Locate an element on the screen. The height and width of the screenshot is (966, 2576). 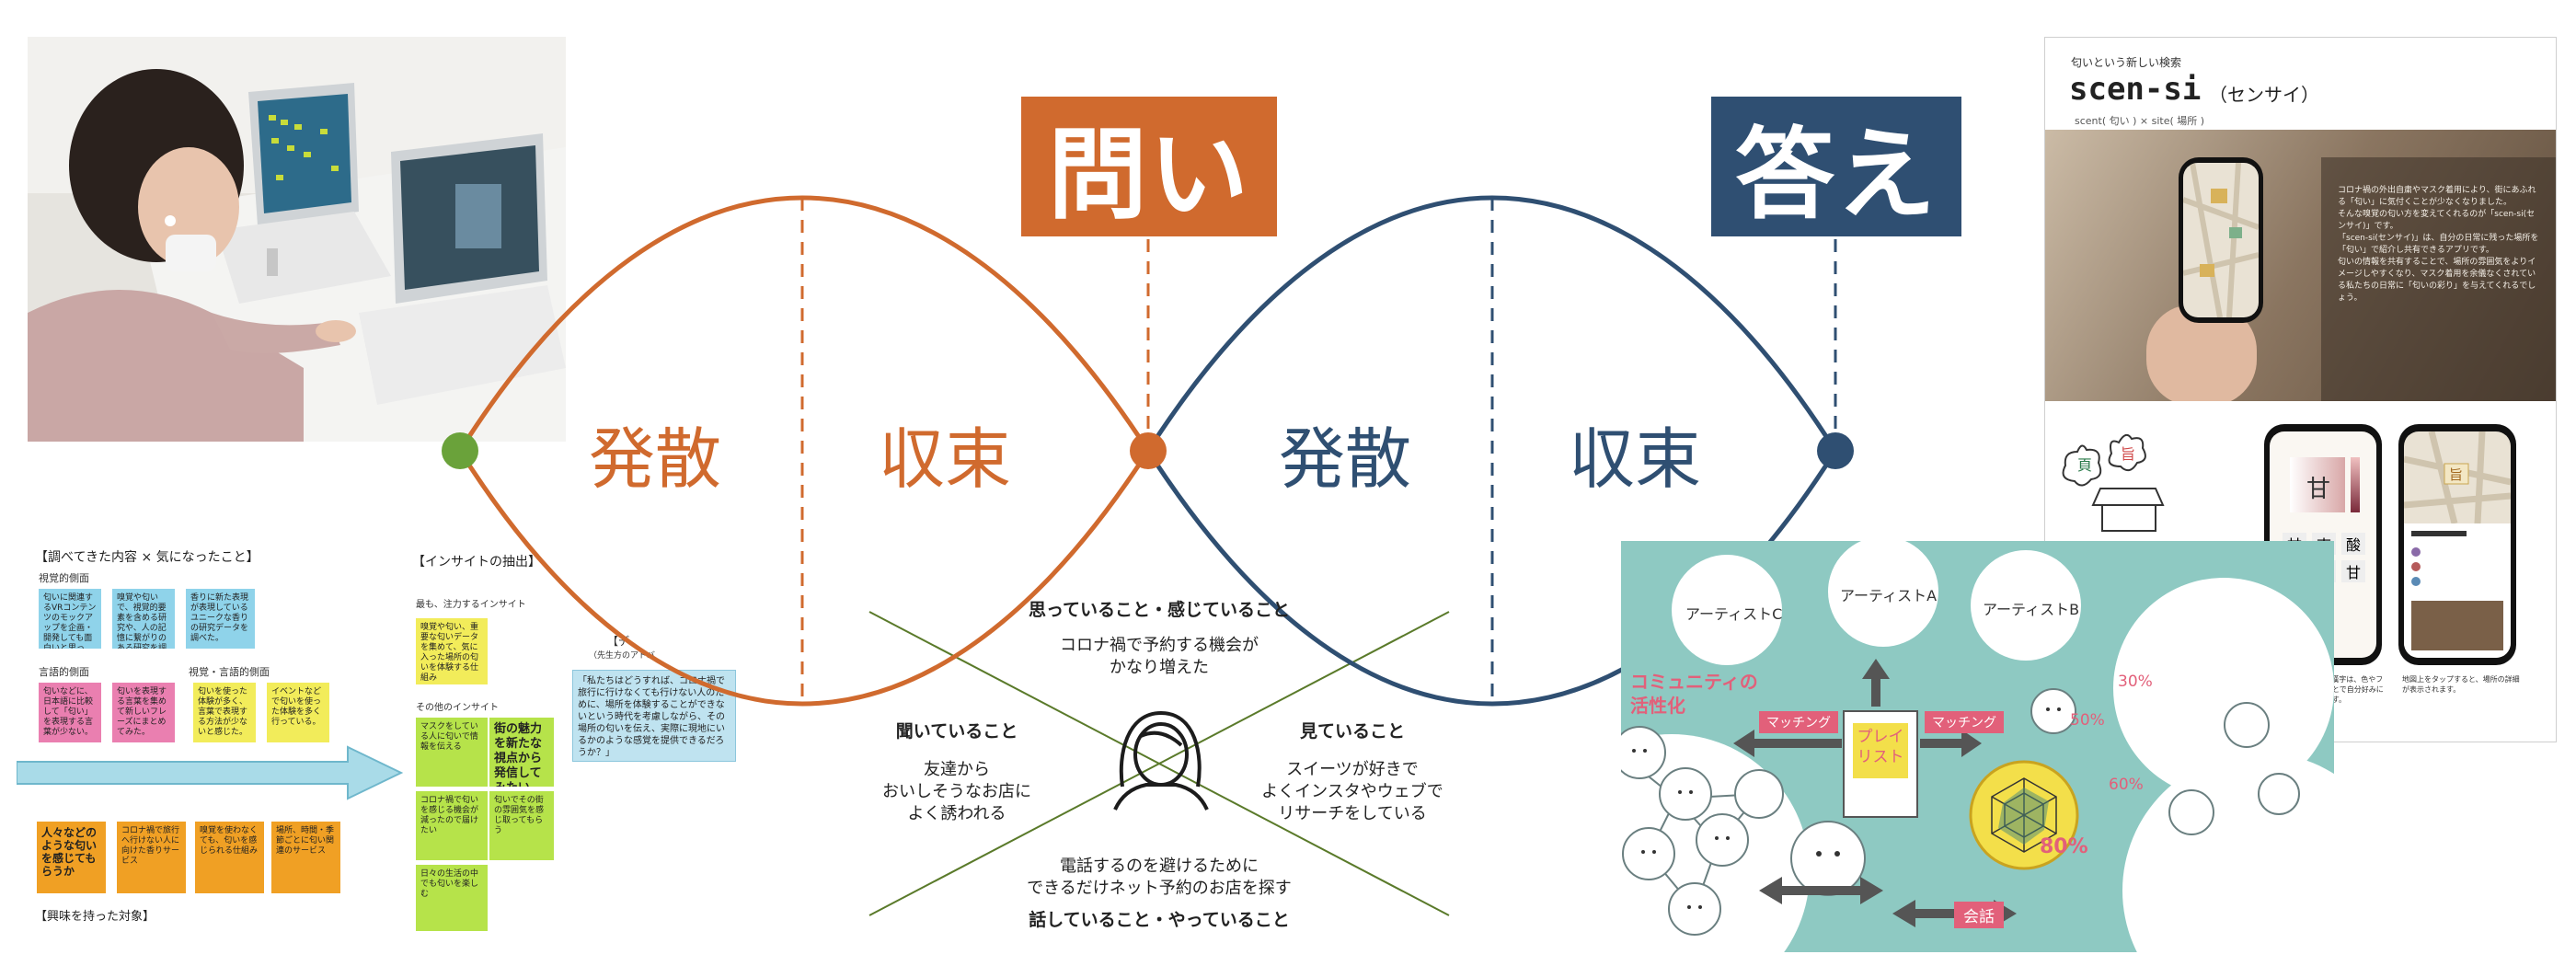
artist-label-b: アーティストB is located at coordinates (2031, 609).